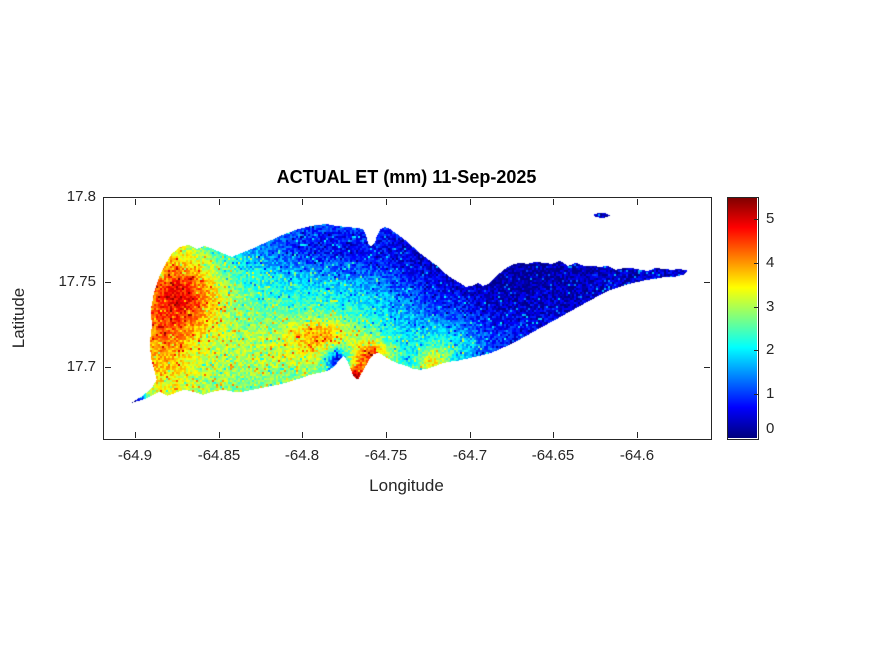  Describe the element at coordinates (18, 318) in the screenshot. I see `y-axis-label: Latitude` at that location.